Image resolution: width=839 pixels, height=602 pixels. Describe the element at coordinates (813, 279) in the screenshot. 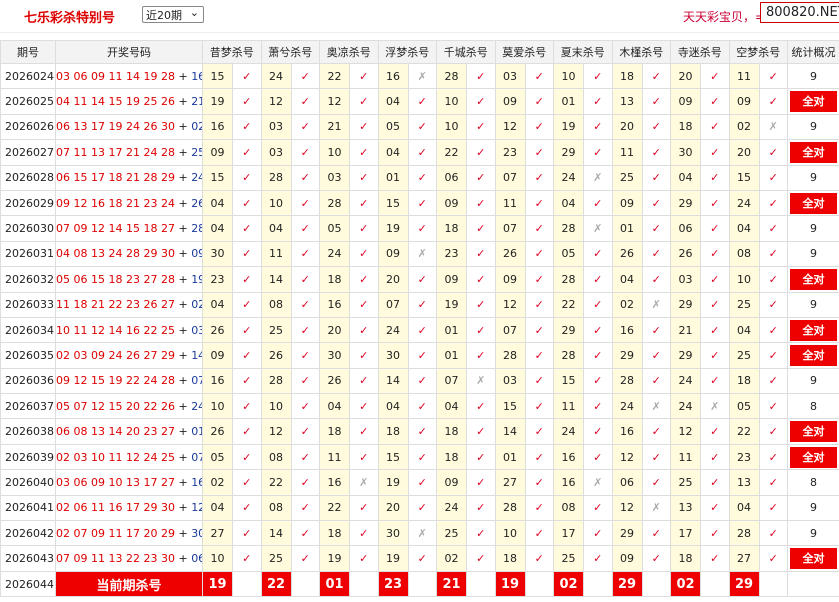

I see `all-correct-badge: 全对` at that location.